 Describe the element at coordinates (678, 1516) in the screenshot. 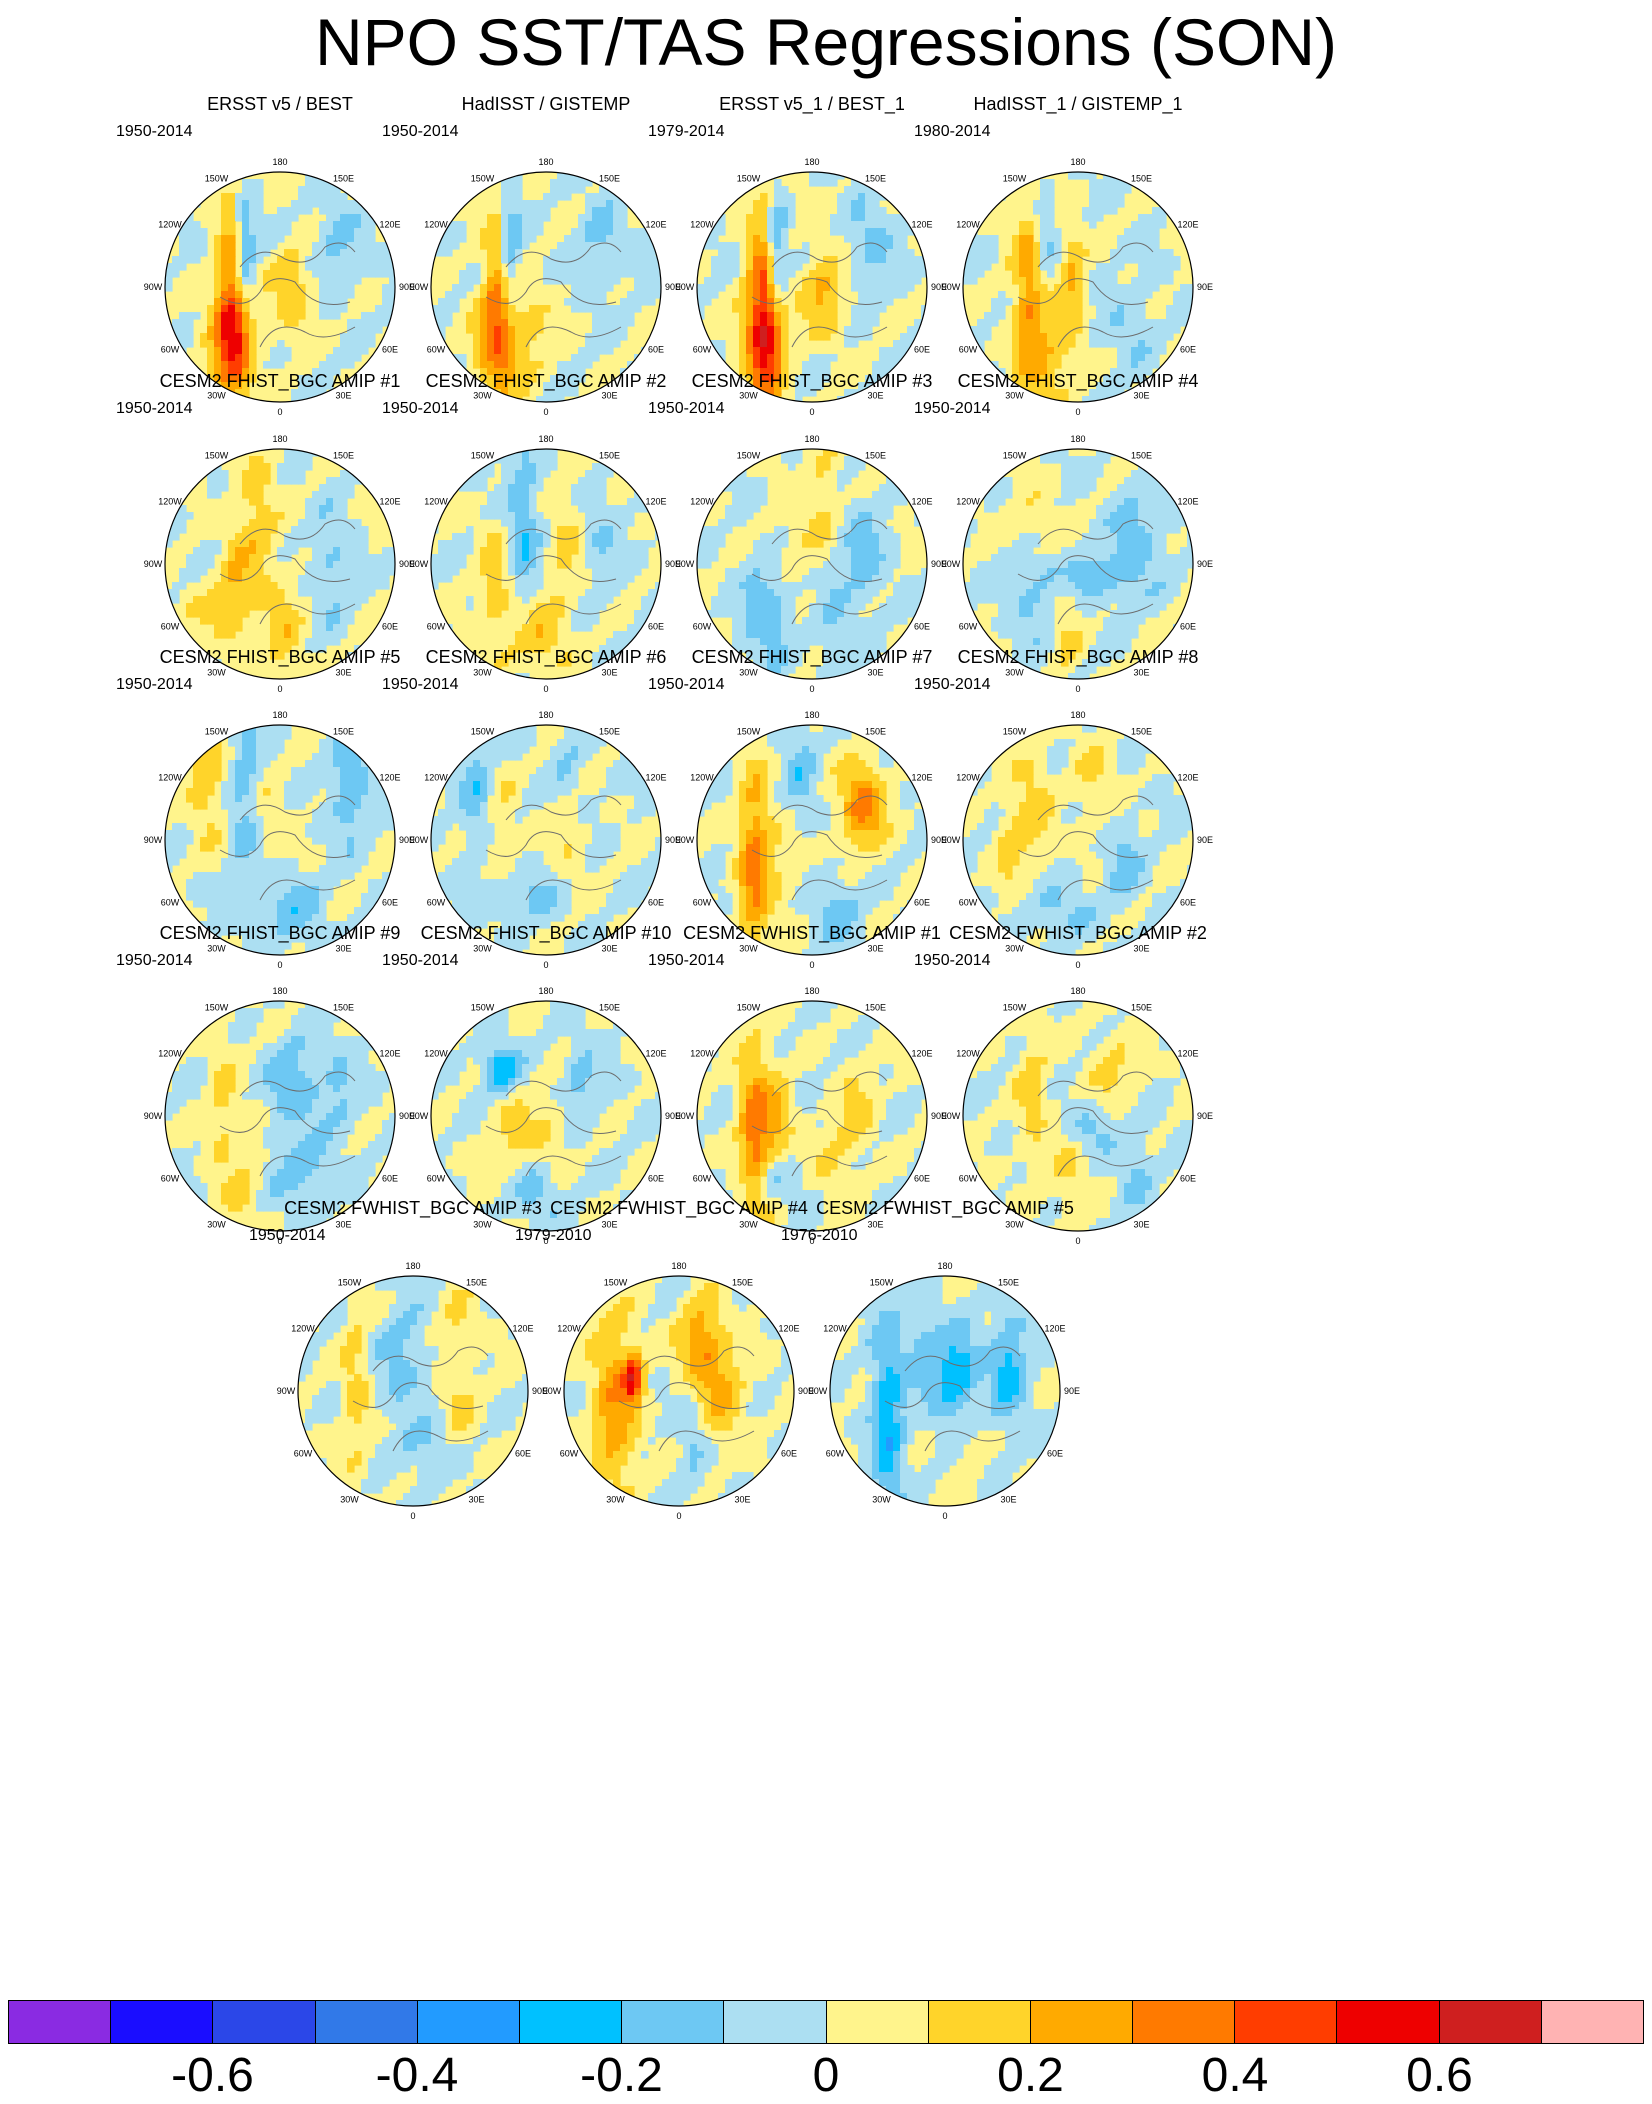

I see `longitude-label: 0` at that location.